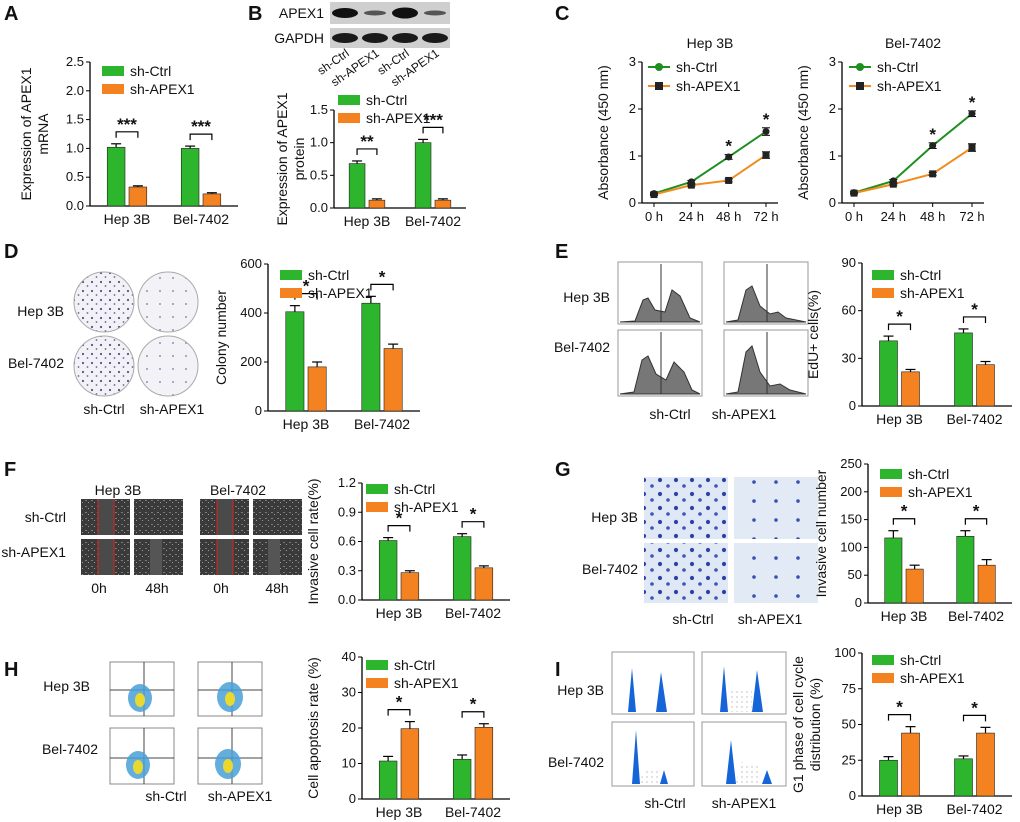  I want to click on y-axis-label-line: Cell apoptosis rate (%), so click(313, 728).